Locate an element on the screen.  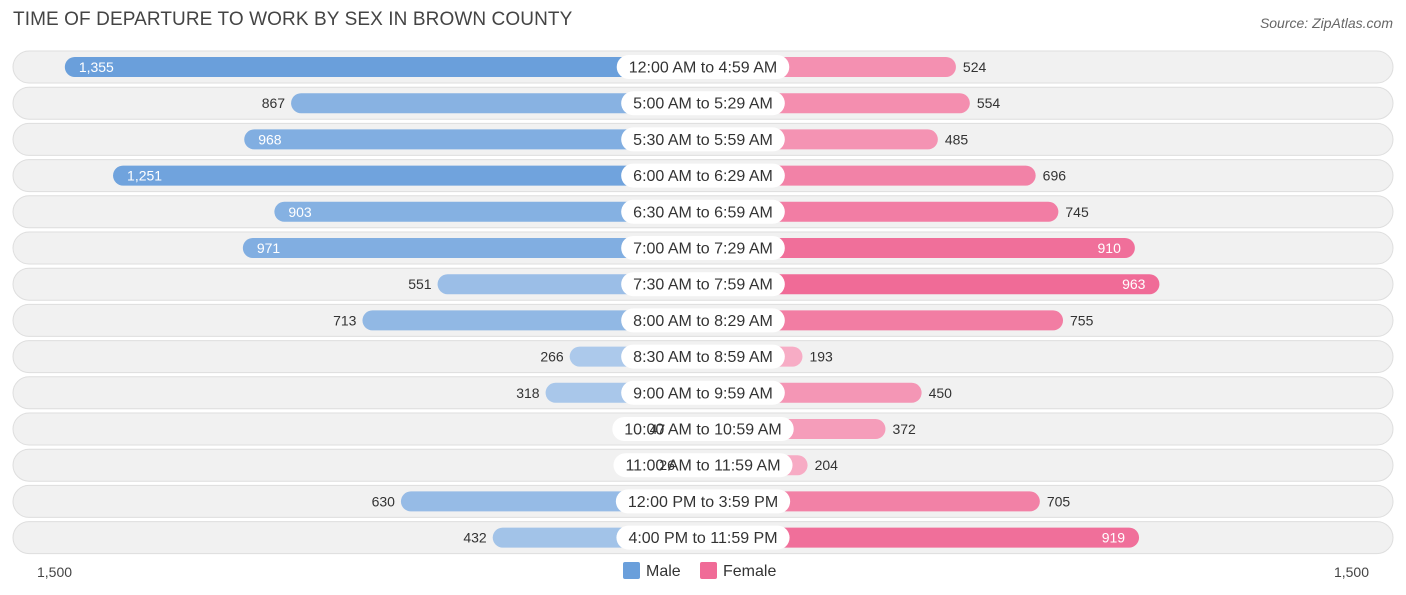
category-label: 10:00 AM to 10:59 AM is located at coordinates (702, 430).